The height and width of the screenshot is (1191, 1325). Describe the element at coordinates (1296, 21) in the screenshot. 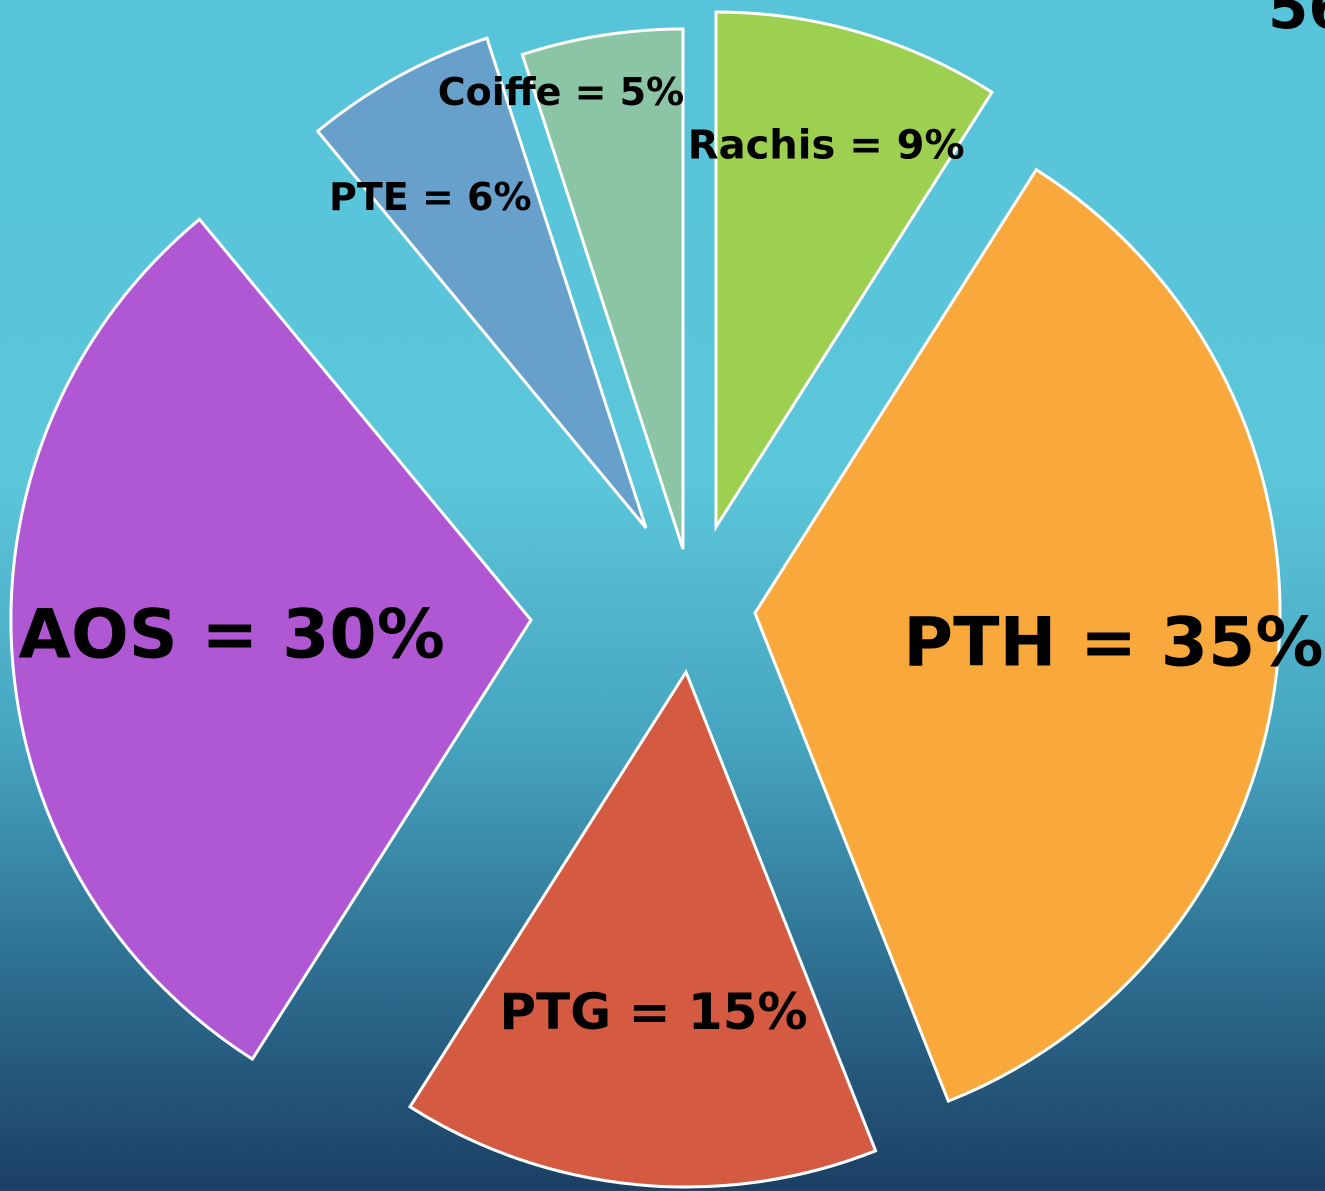

I see `corner-text: 56` at that location.